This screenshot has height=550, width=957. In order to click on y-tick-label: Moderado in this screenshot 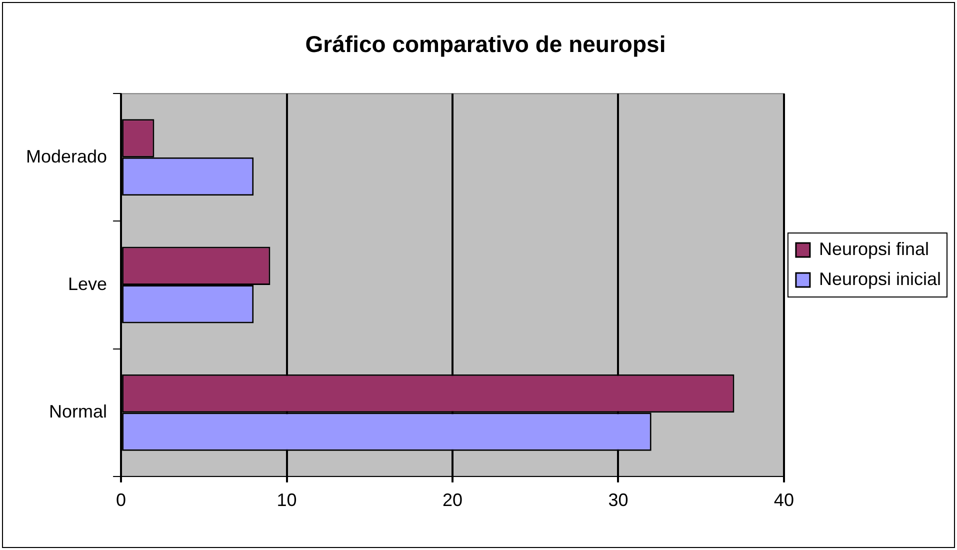, I will do `click(67, 156)`.